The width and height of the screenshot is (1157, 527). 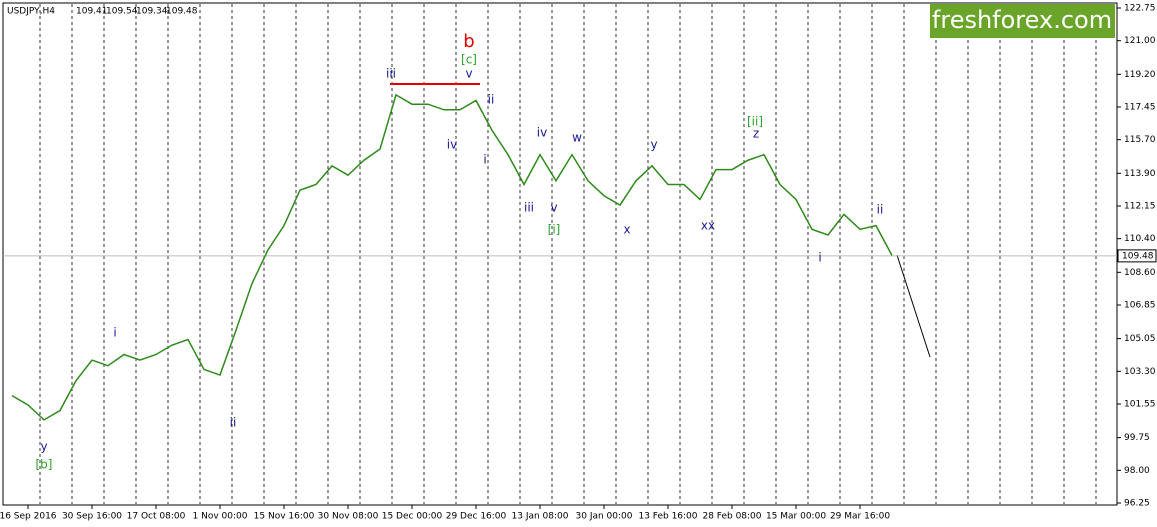 I want to click on logo: freshforex.com, so click(x=1022, y=20).